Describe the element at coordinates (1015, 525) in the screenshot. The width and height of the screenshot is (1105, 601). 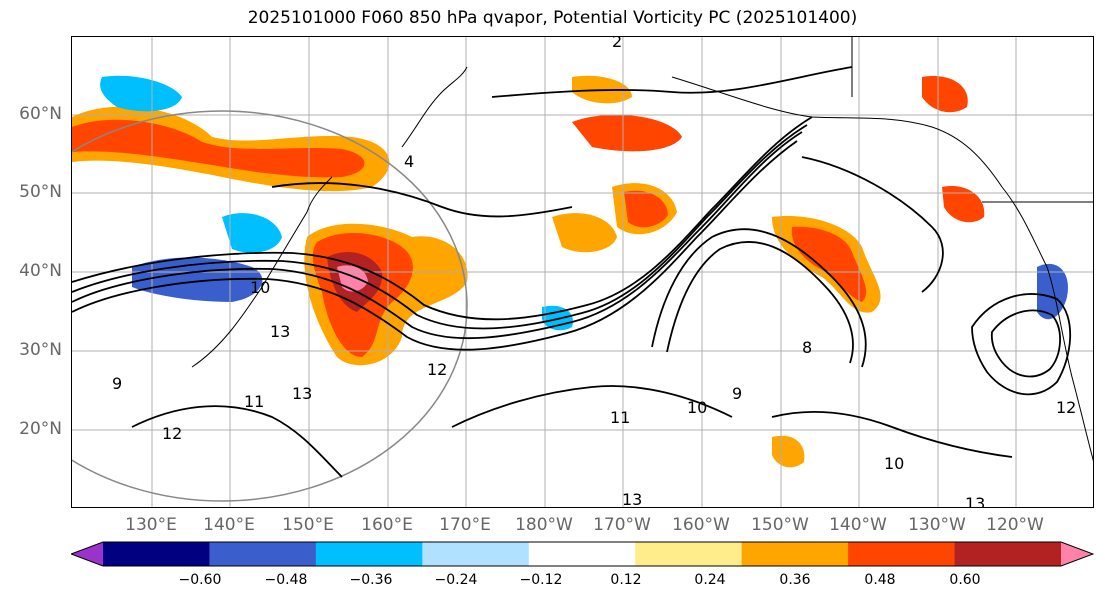
I see `lon-label-120w: 120°W` at that location.